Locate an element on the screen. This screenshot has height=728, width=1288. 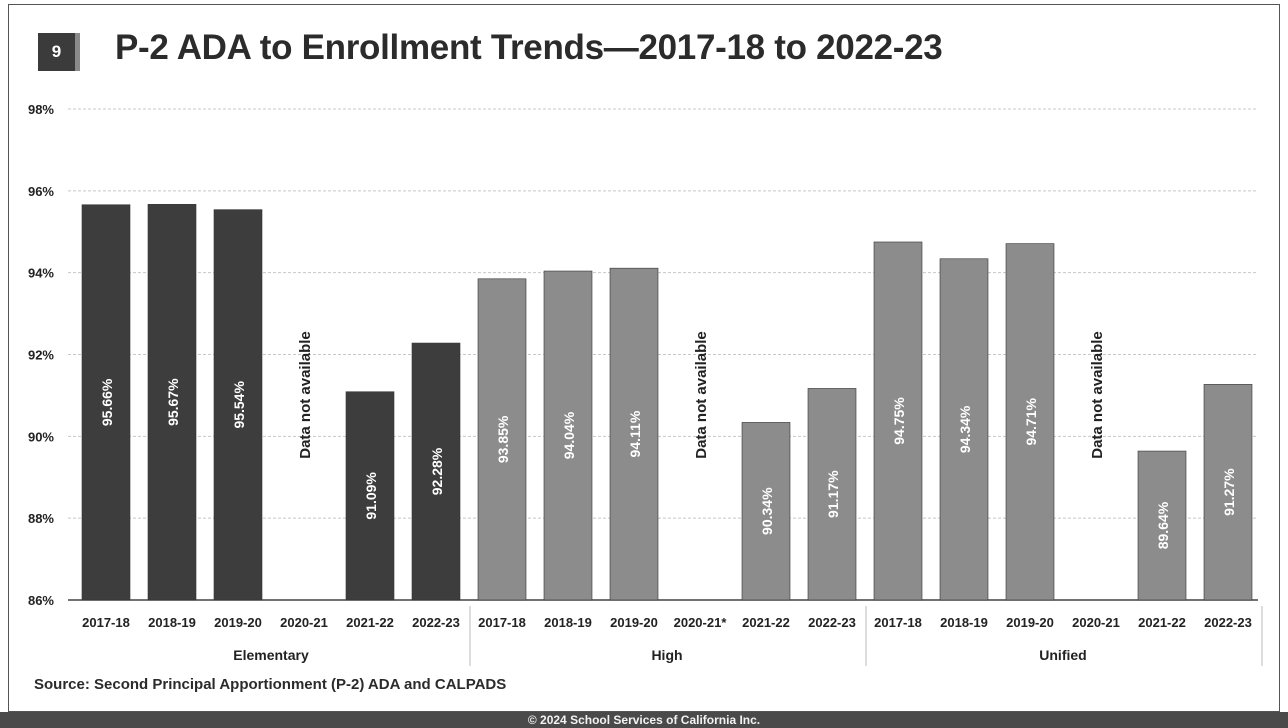
y-tick-label: 94% is located at coordinates (41, 273).